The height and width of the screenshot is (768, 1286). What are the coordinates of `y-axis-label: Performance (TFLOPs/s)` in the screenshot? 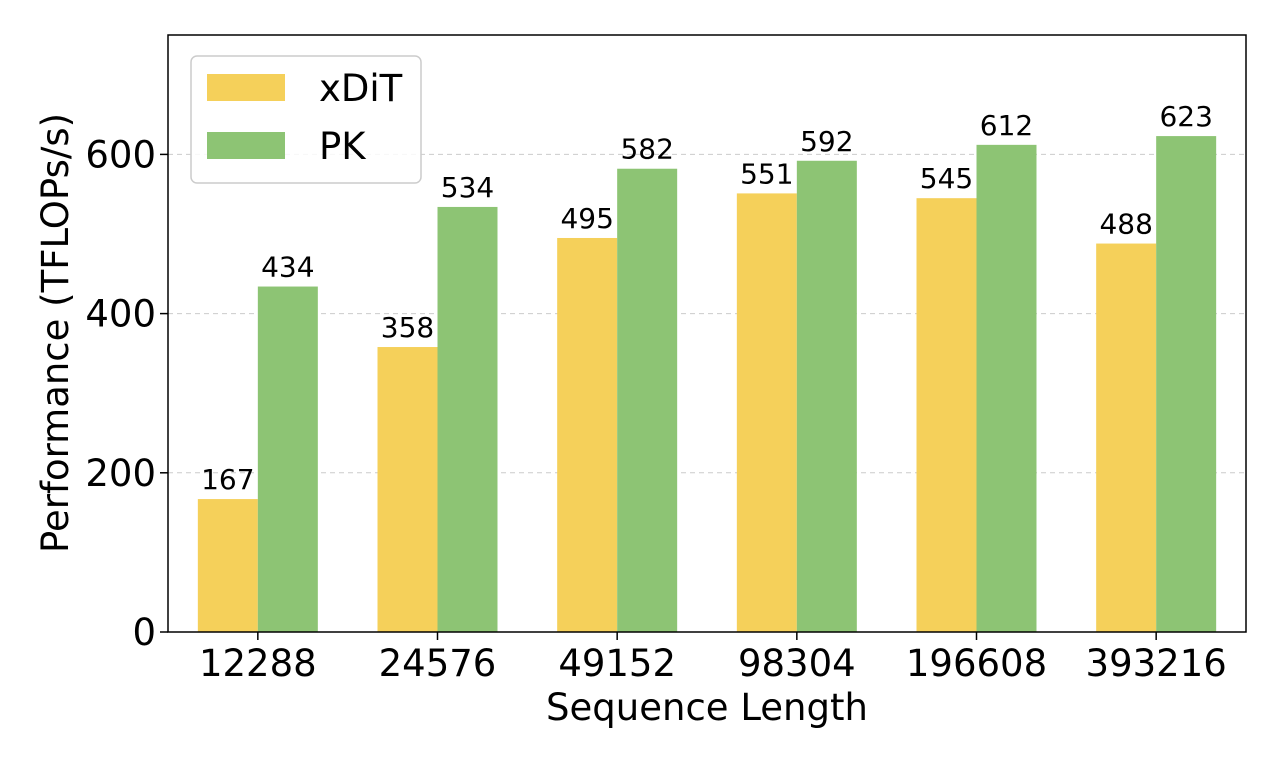 It's located at (55, 333).